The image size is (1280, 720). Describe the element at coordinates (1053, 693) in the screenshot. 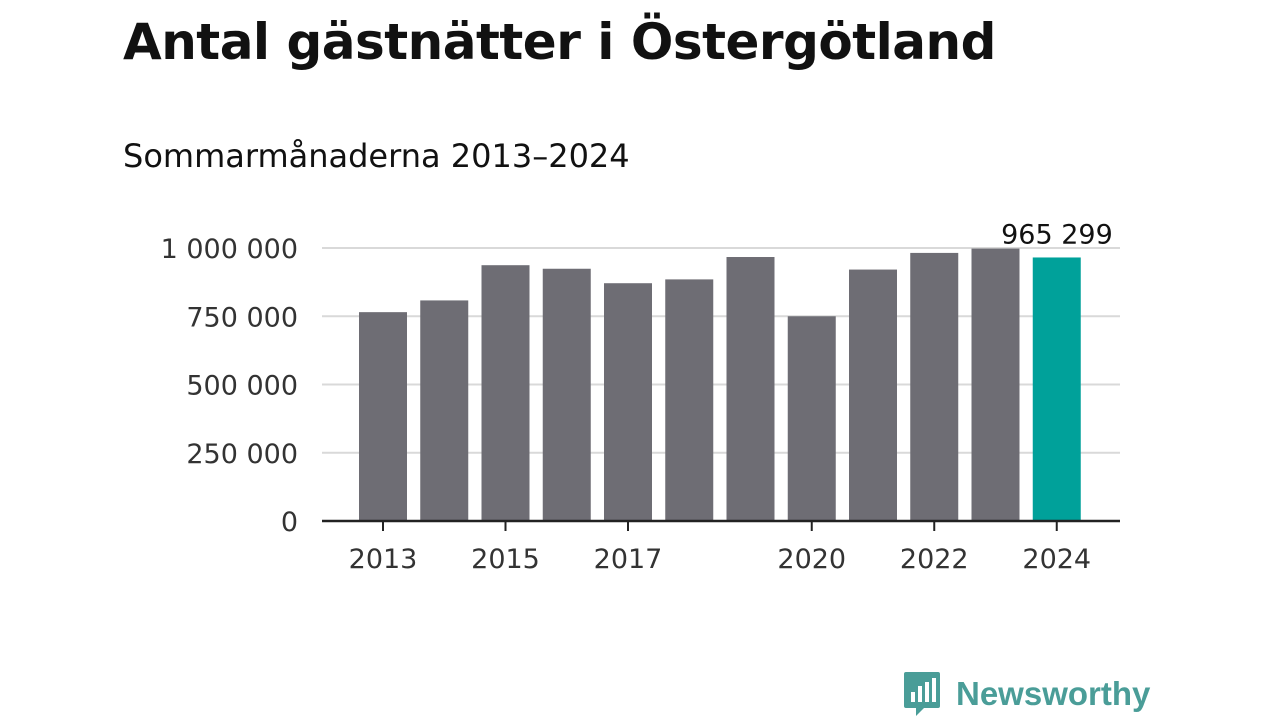

I see `newsworthy-logo-text: Newsworthy` at that location.